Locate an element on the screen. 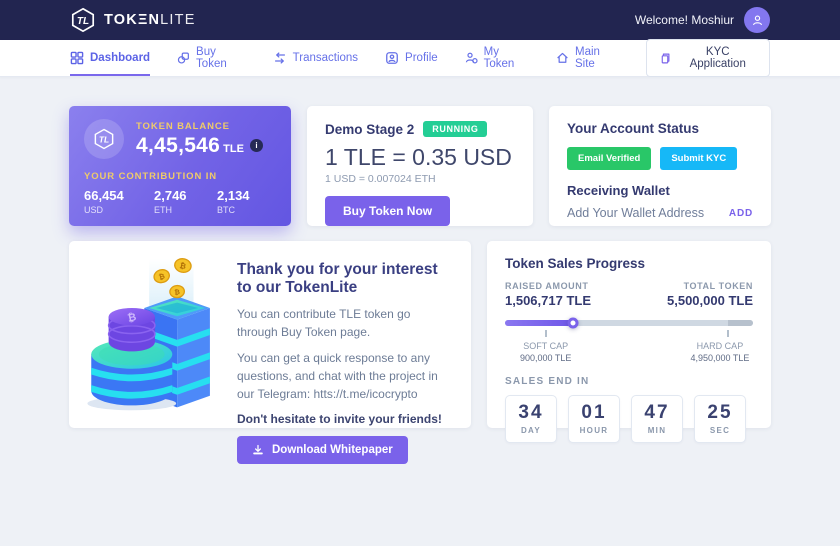 Image resolution: width=840 pixels, height=546 pixels. topbar: TL TOKΞNLITE Welcome! Moshiur is located at coordinates (420, 20).